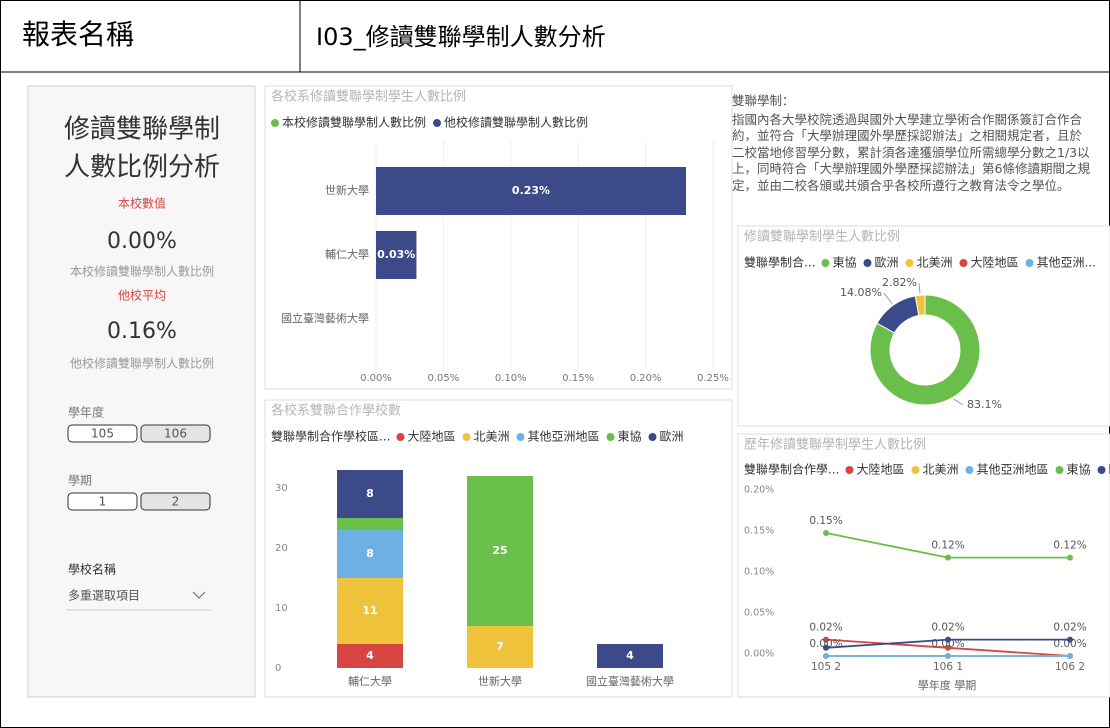 This screenshot has height=728, width=1110. I want to click on data-label: 7, so click(500, 646).